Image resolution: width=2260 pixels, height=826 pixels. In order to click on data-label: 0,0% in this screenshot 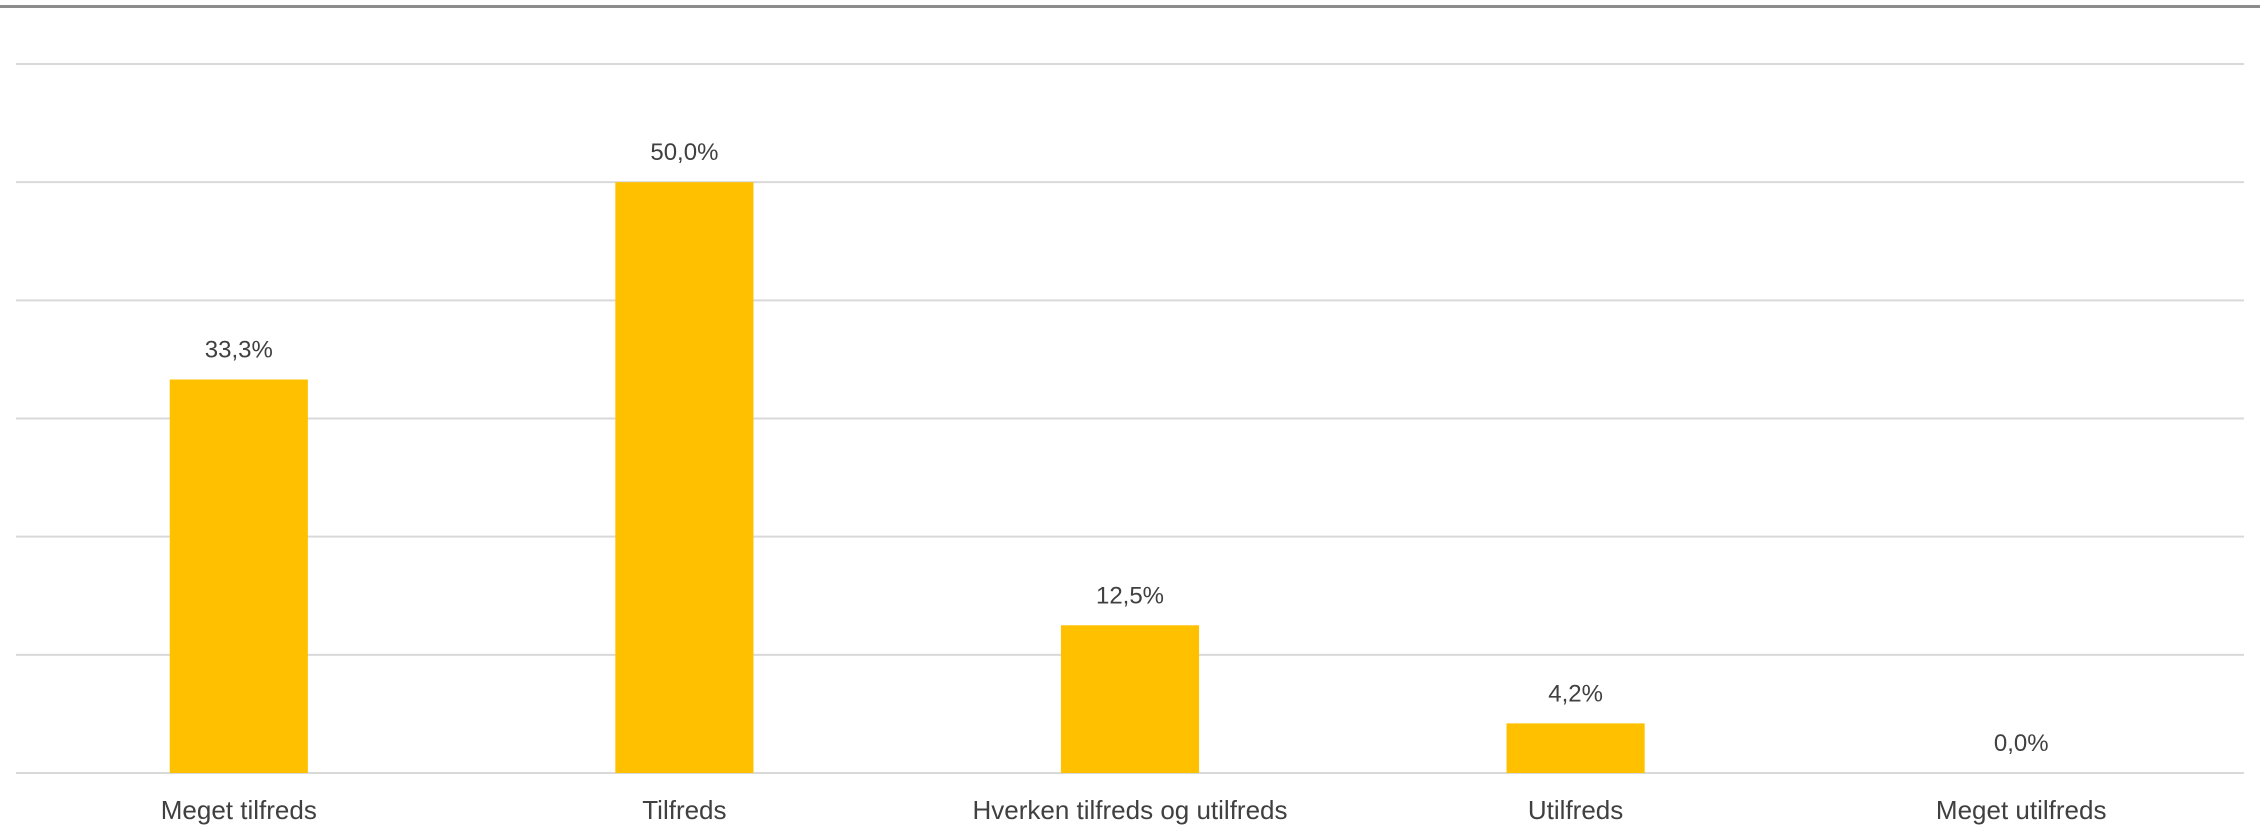, I will do `click(2021, 743)`.